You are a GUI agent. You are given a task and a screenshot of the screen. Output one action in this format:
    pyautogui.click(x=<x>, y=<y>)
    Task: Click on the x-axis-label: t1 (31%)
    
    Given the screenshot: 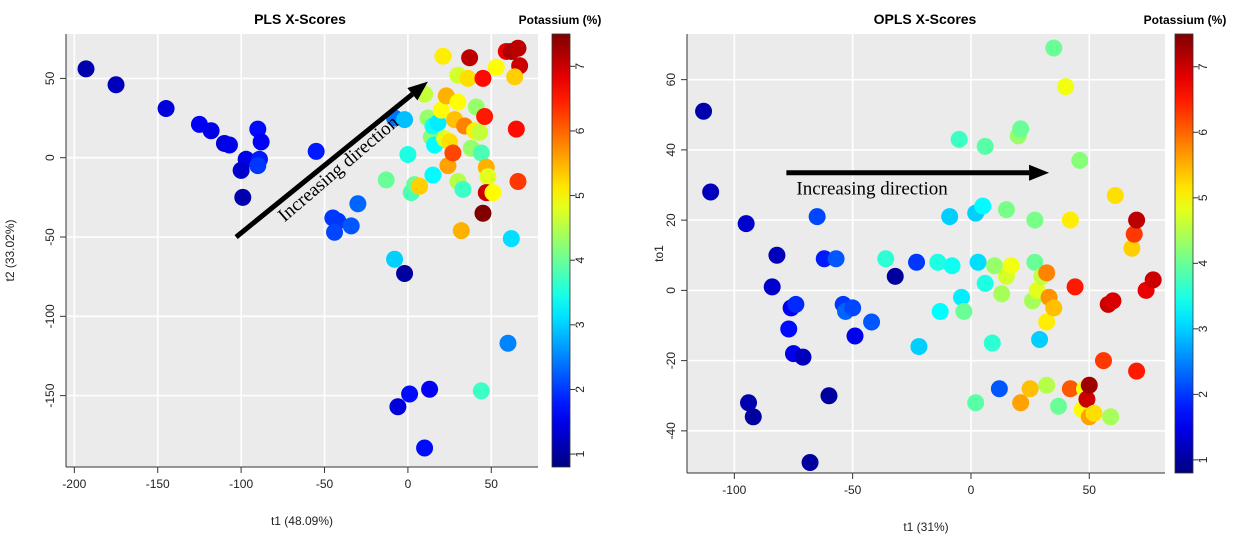 What is the action you would take?
    pyautogui.click(x=925, y=527)
    